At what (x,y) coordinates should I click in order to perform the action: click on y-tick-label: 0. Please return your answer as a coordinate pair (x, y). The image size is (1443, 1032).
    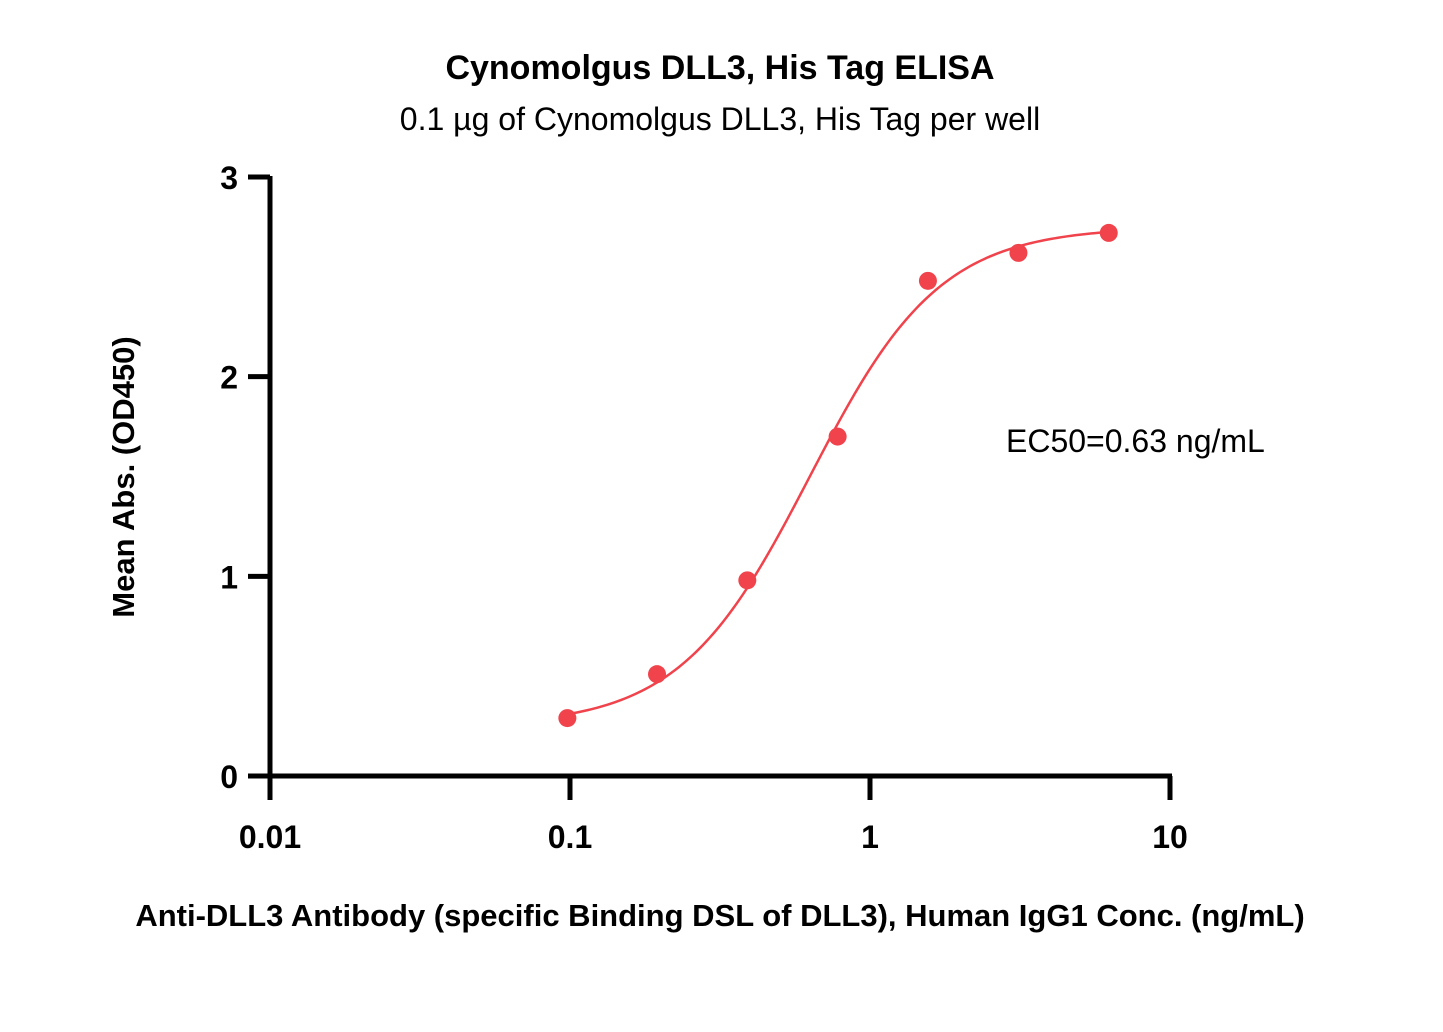
    Looking at the image, I should click on (229, 777).